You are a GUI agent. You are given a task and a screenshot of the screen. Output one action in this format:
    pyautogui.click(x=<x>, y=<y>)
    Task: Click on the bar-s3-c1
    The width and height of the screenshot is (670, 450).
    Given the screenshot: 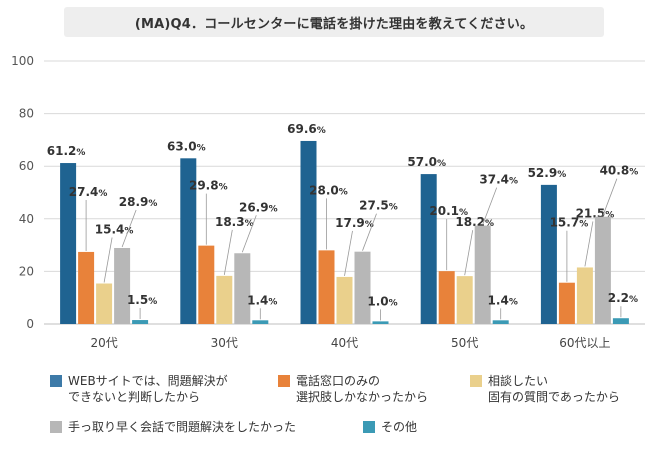 What is the action you would take?
    pyautogui.click(x=104, y=303)
    